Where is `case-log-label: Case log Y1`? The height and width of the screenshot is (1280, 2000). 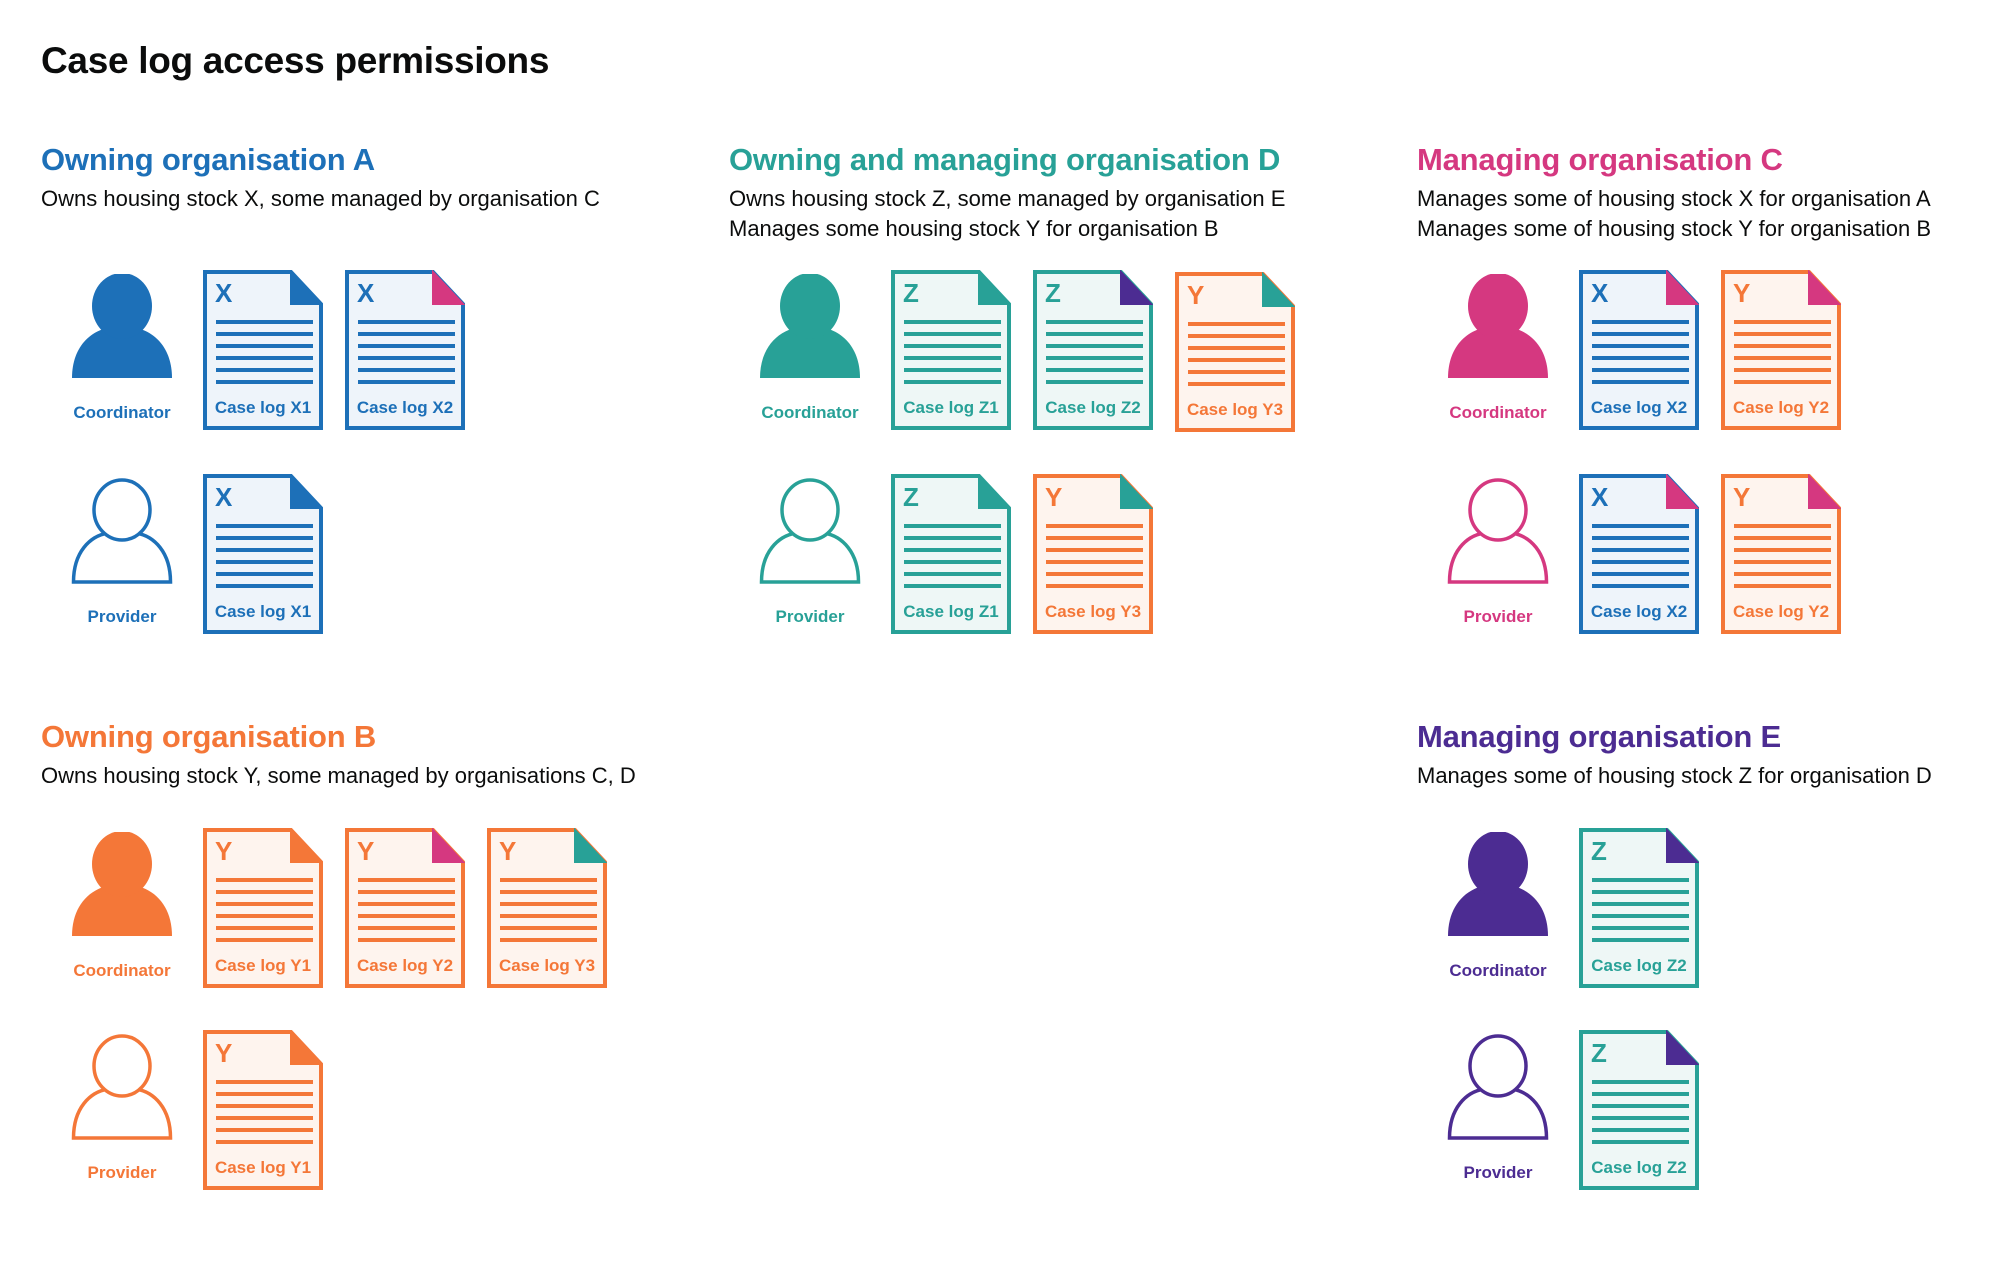 case-log-label: Case log Y1 is located at coordinates (263, 965).